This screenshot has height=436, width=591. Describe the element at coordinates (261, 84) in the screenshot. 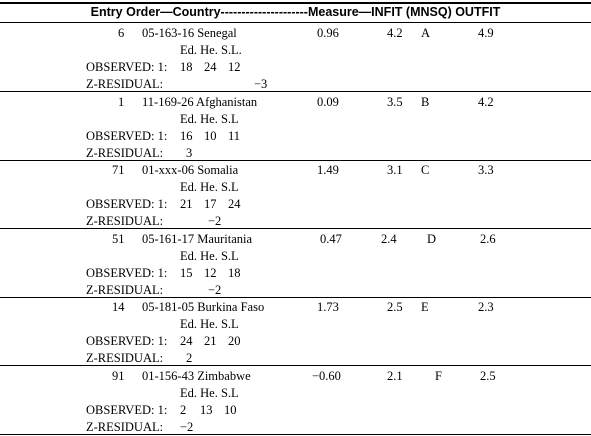

I see `zresidual-value: −3` at that location.